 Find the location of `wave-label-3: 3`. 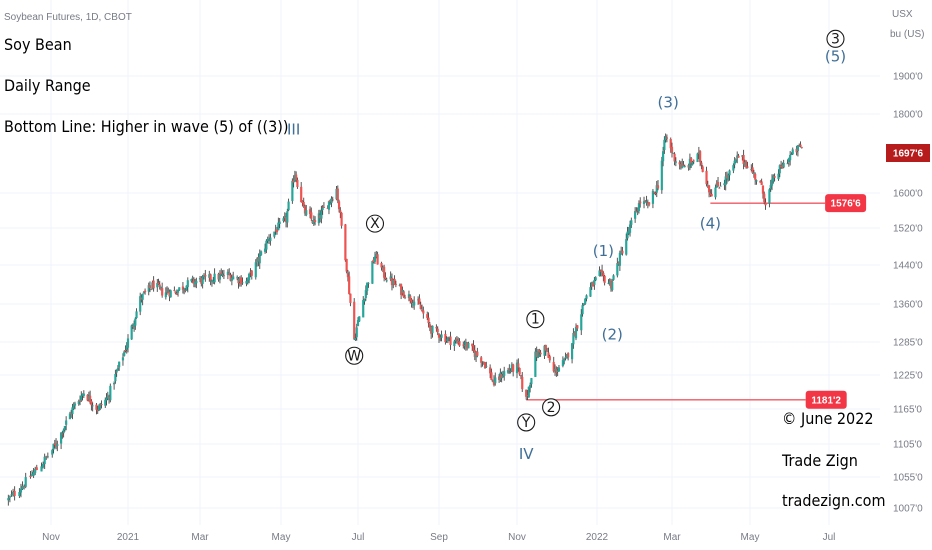

wave-label-3: 3 is located at coordinates (835, 39).